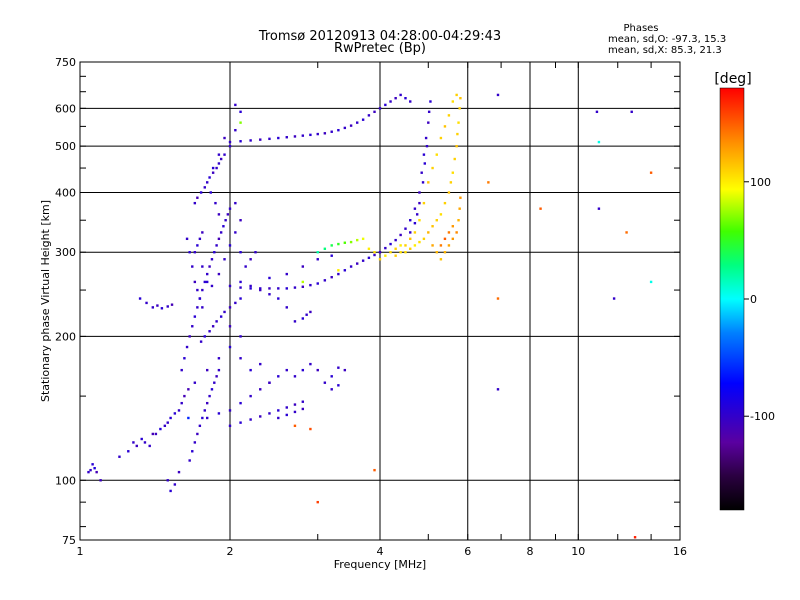 Image resolution: width=800 pixels, height=600 pixels. I want to click on x-tick-label: 1, so click(80, 551).